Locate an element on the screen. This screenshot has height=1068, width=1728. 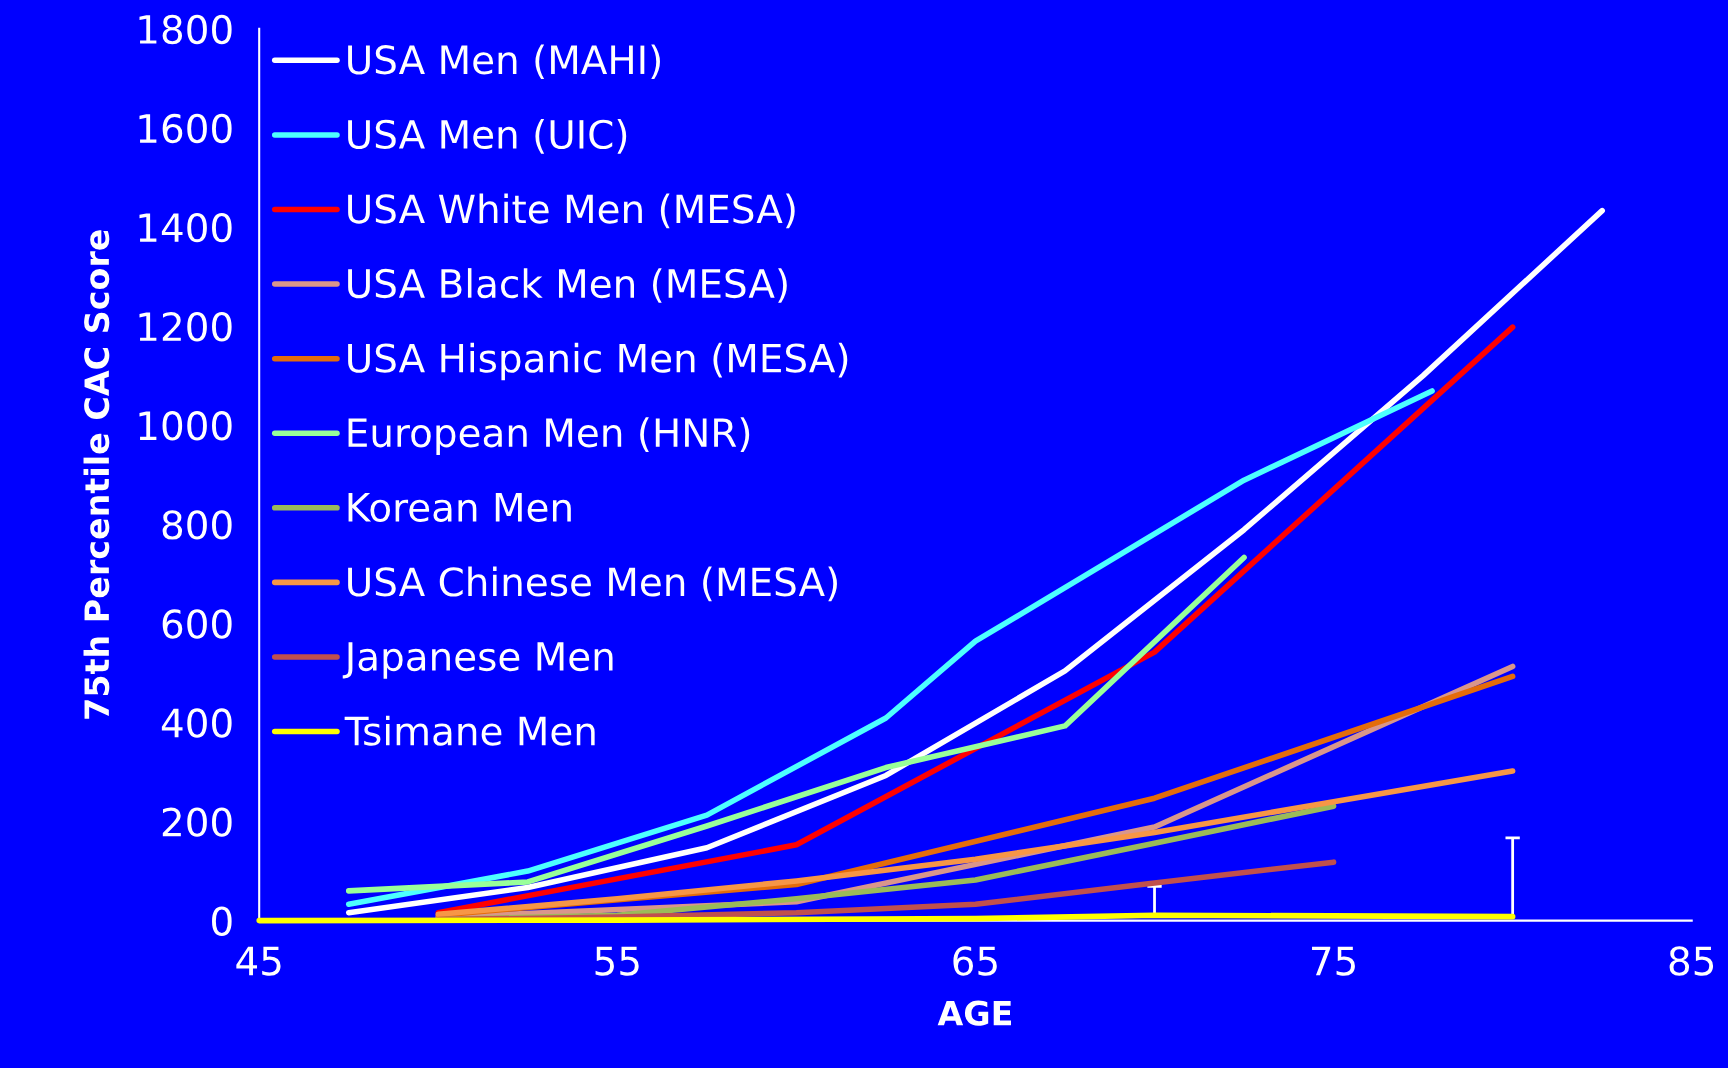
legend-label: USA White Men (MESA) is located at coordinates (571, 211).